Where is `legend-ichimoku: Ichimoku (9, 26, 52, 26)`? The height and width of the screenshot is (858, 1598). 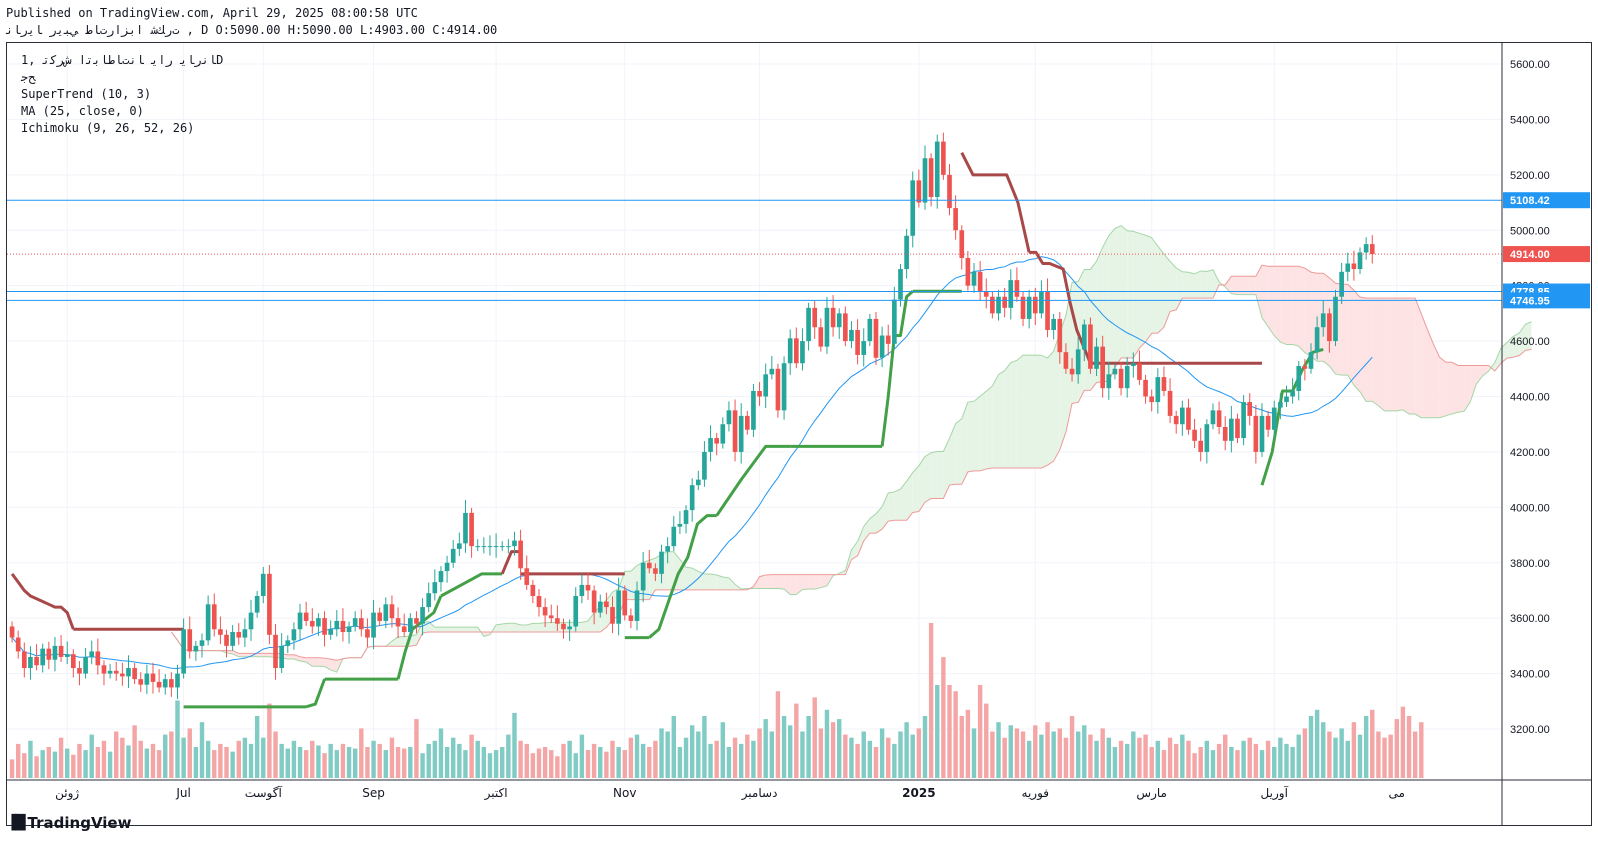
legend-ichimoku: Ichimoku (9, 26, 52, 26) is located at coordinates (108, 128).